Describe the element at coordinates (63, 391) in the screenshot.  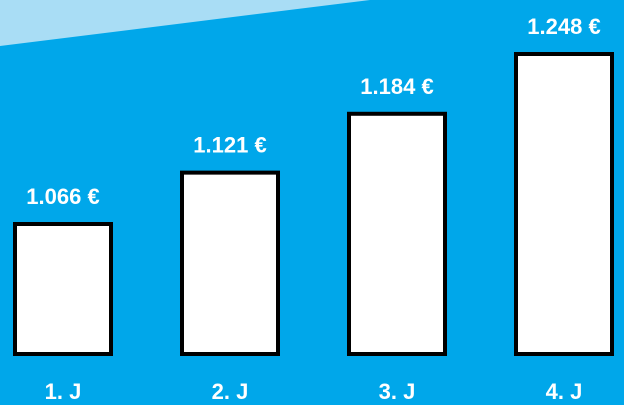
I see `category-label-1: 1. J` at that location.